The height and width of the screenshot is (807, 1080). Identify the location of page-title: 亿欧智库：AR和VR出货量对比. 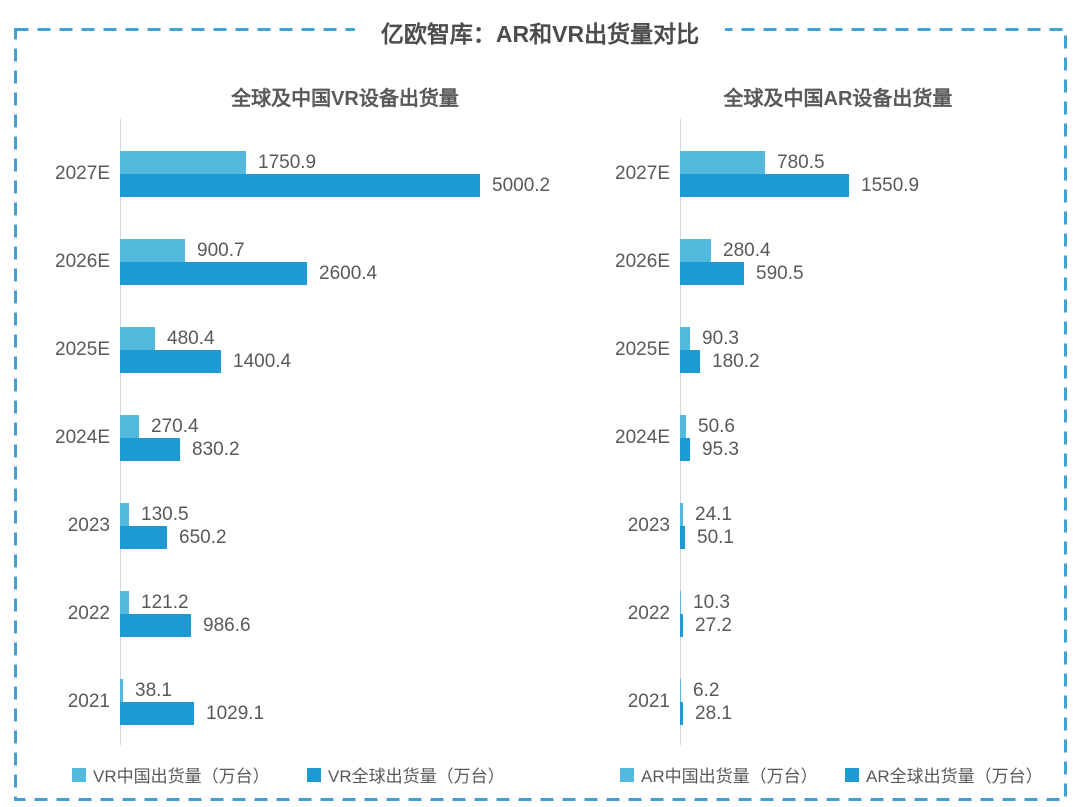
(540, 32).